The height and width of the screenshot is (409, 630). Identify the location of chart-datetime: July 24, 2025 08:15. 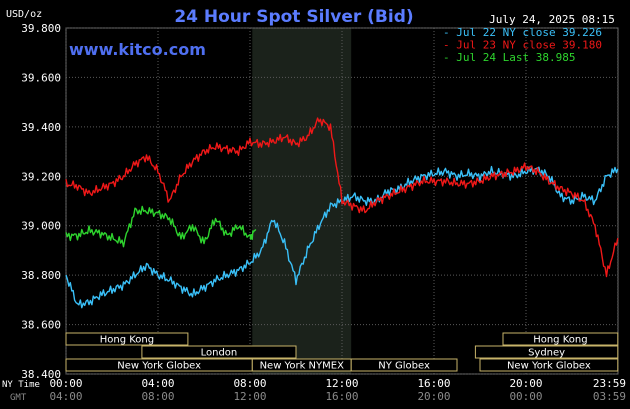
(552, 19).